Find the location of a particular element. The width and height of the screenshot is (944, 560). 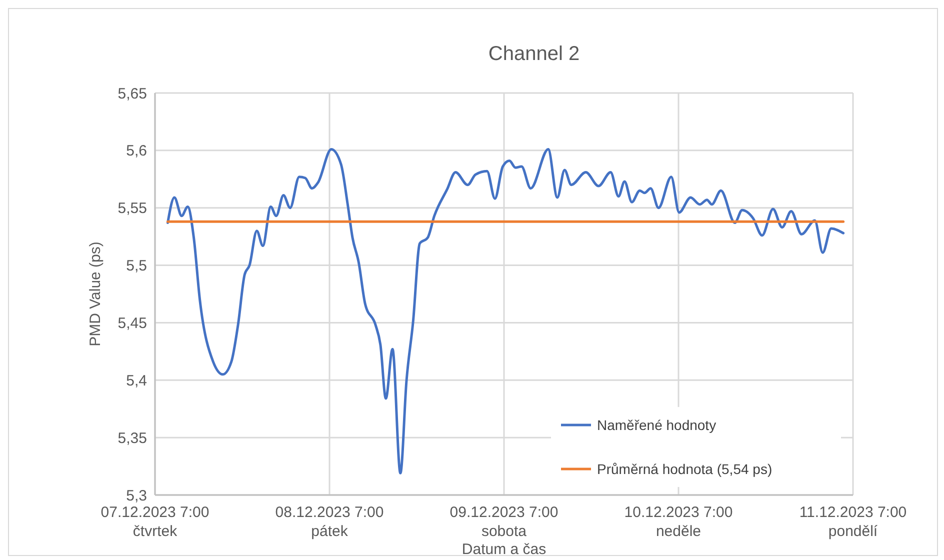

y-tick-label: 5,5 is located at coordinates (136, 266).